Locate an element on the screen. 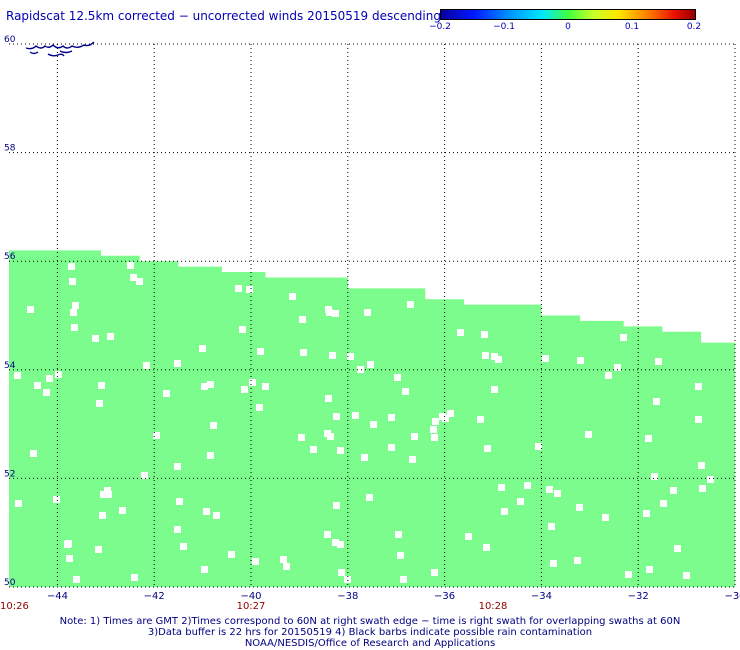 The image size is (740, 650). x-tick-label: −30 is located at coordinates (732, 596).